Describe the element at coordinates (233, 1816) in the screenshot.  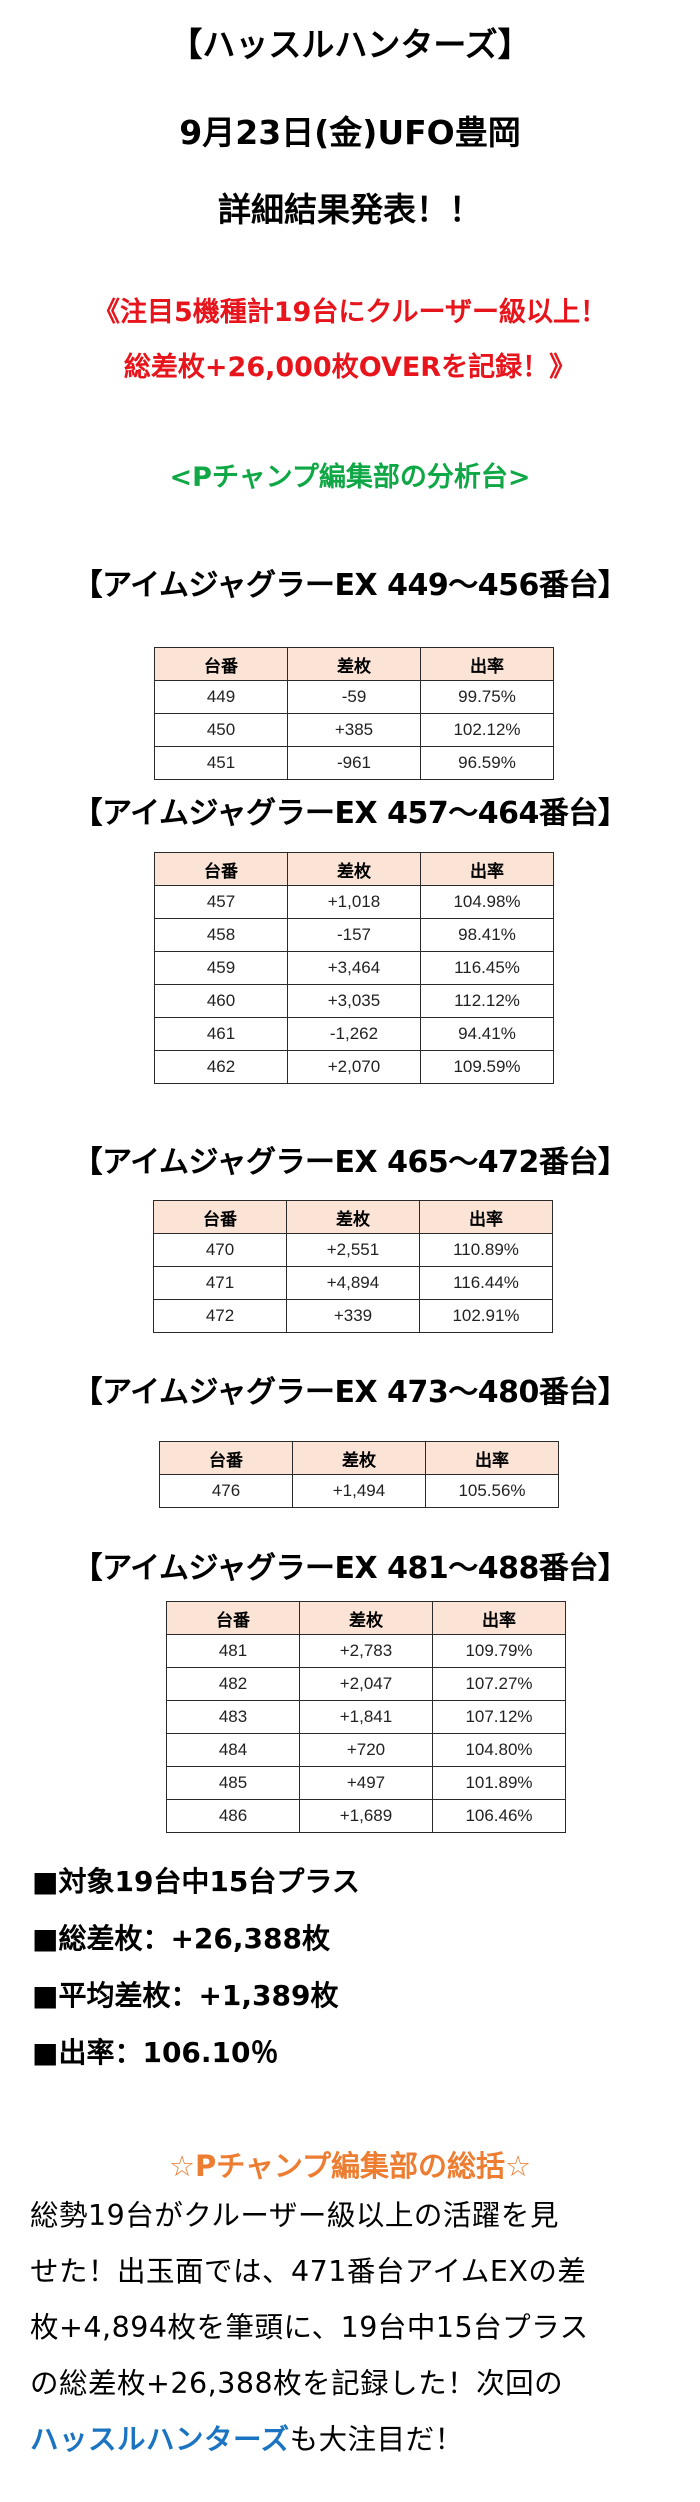
I see `cell-machine: 486` at that location.